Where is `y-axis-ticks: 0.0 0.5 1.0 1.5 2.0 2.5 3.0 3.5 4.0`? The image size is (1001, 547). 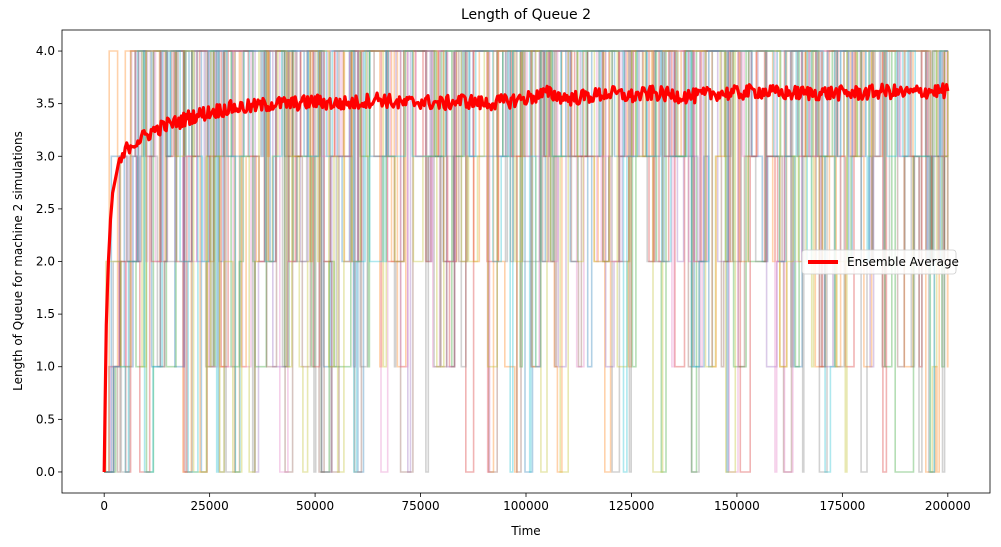
y-axis-ticks: 0.0 0.5 1.0 1.5 2.0 2.5 3.0 3.5 4.0 is located at coordinates (49, 261).